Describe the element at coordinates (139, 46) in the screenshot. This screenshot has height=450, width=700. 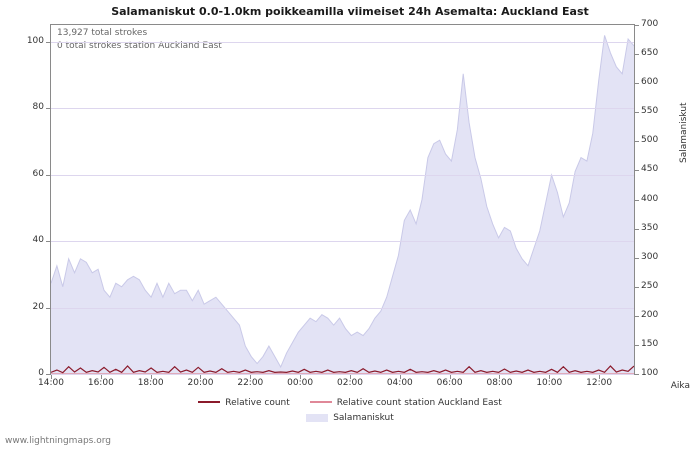
I see `annotation-station-strokes: 0 total strokes station Auckland East` at that location.